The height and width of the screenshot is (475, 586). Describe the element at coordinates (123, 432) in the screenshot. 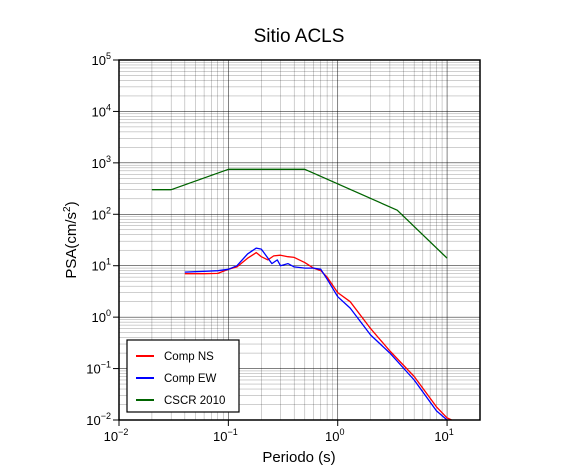

I see `x-tick-exponent: −2` at that location.